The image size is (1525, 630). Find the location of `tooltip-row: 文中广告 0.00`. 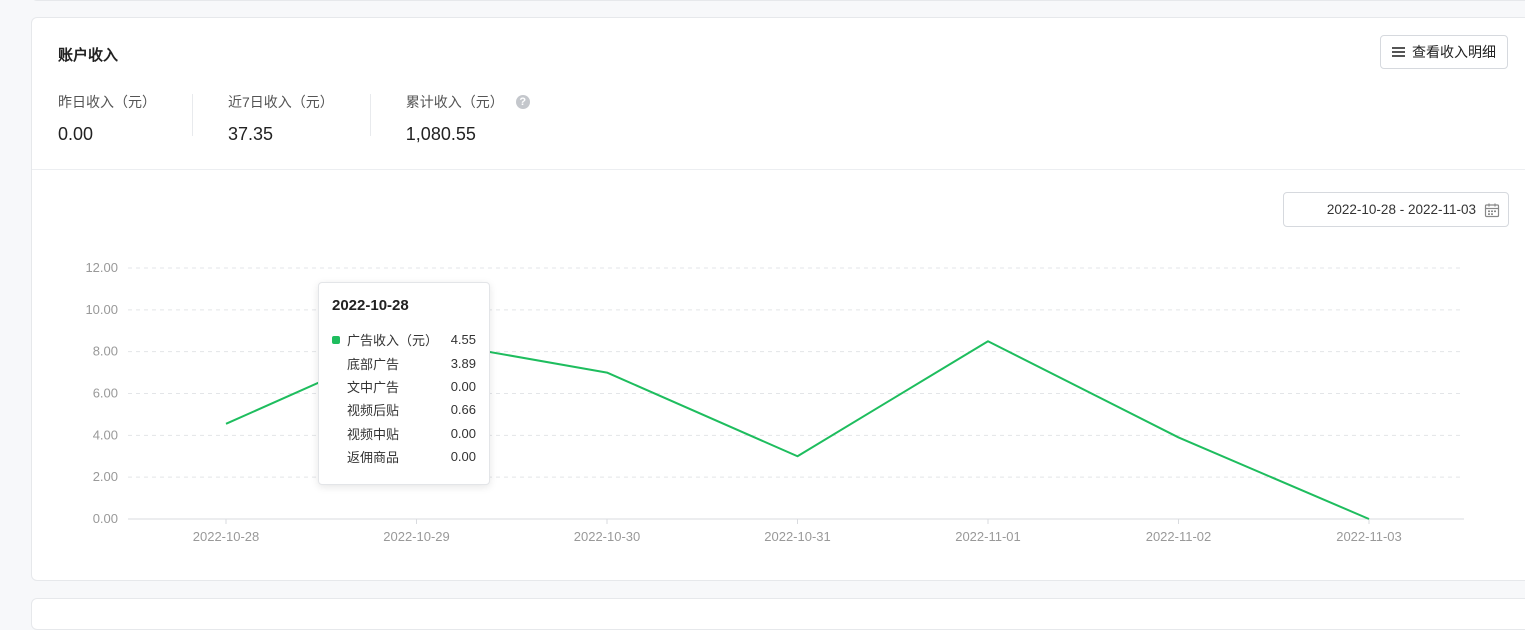

tooltip-row: 文中广告 0.00 is located at coordinates (404, 386).